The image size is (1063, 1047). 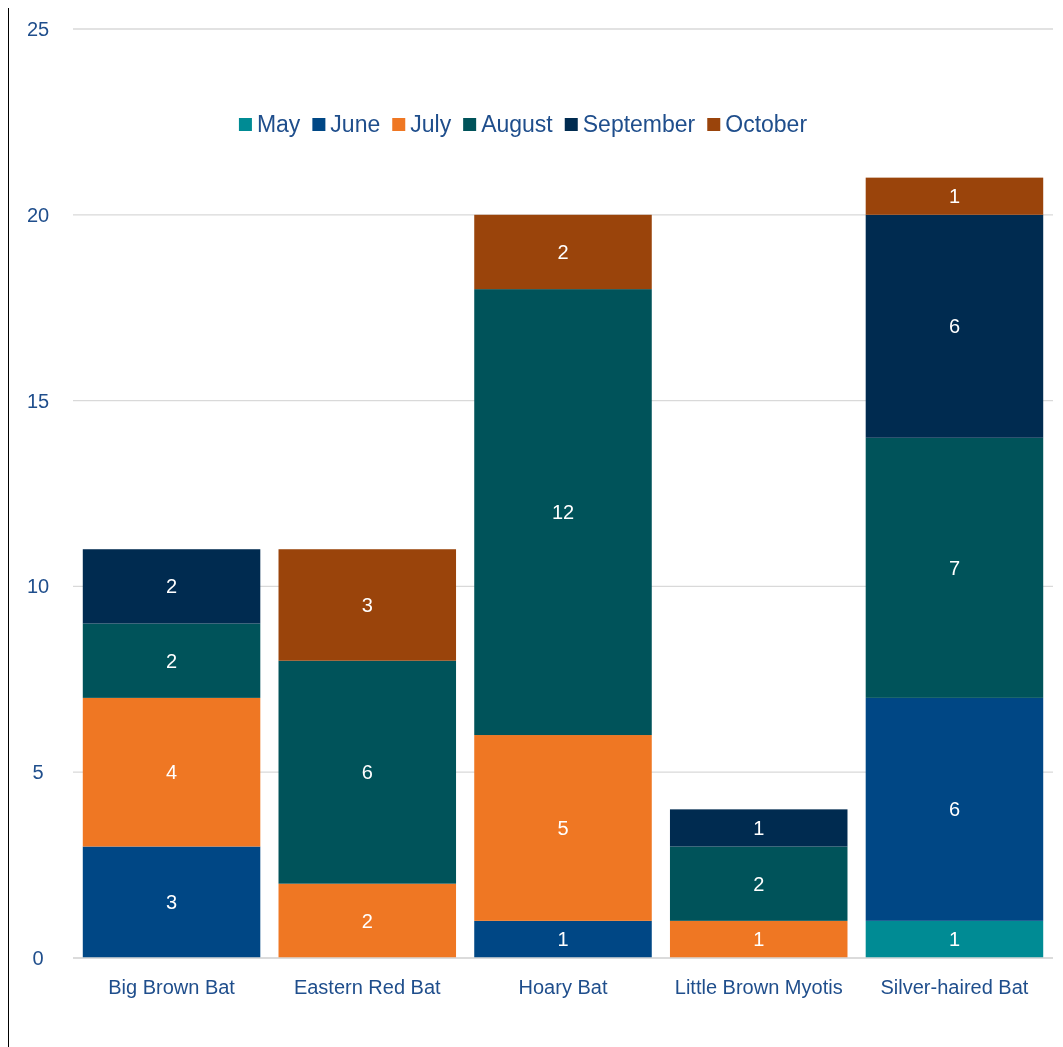 I want to click on x-tick-label: Silver-haired Bat, so click(x=954, y=987).